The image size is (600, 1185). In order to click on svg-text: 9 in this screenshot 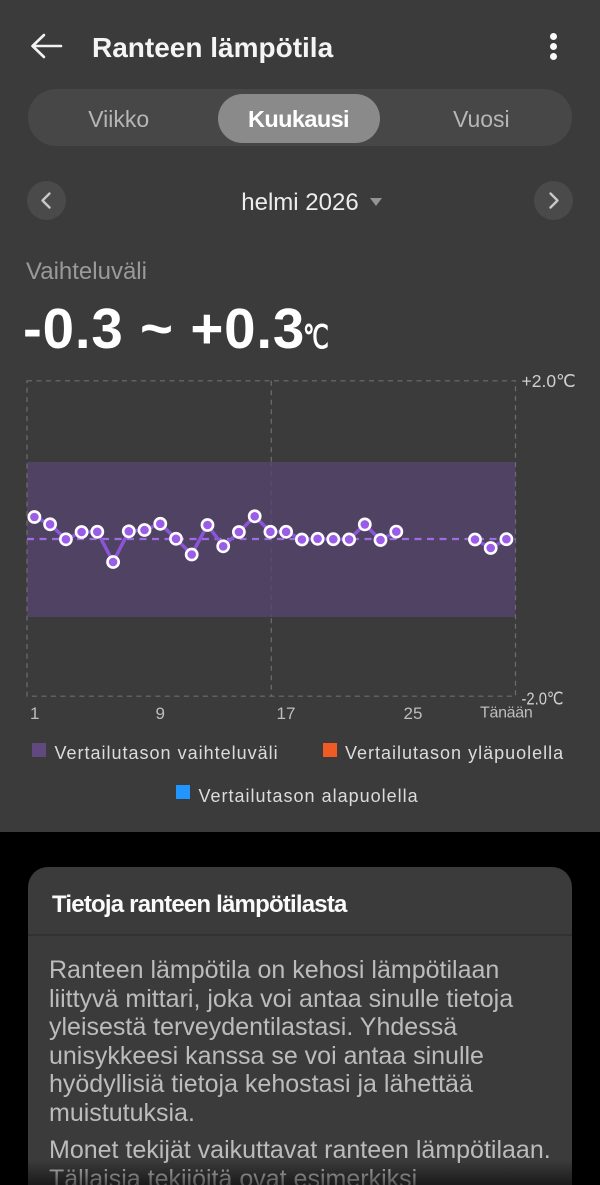, I will do `click(160, 713)`.